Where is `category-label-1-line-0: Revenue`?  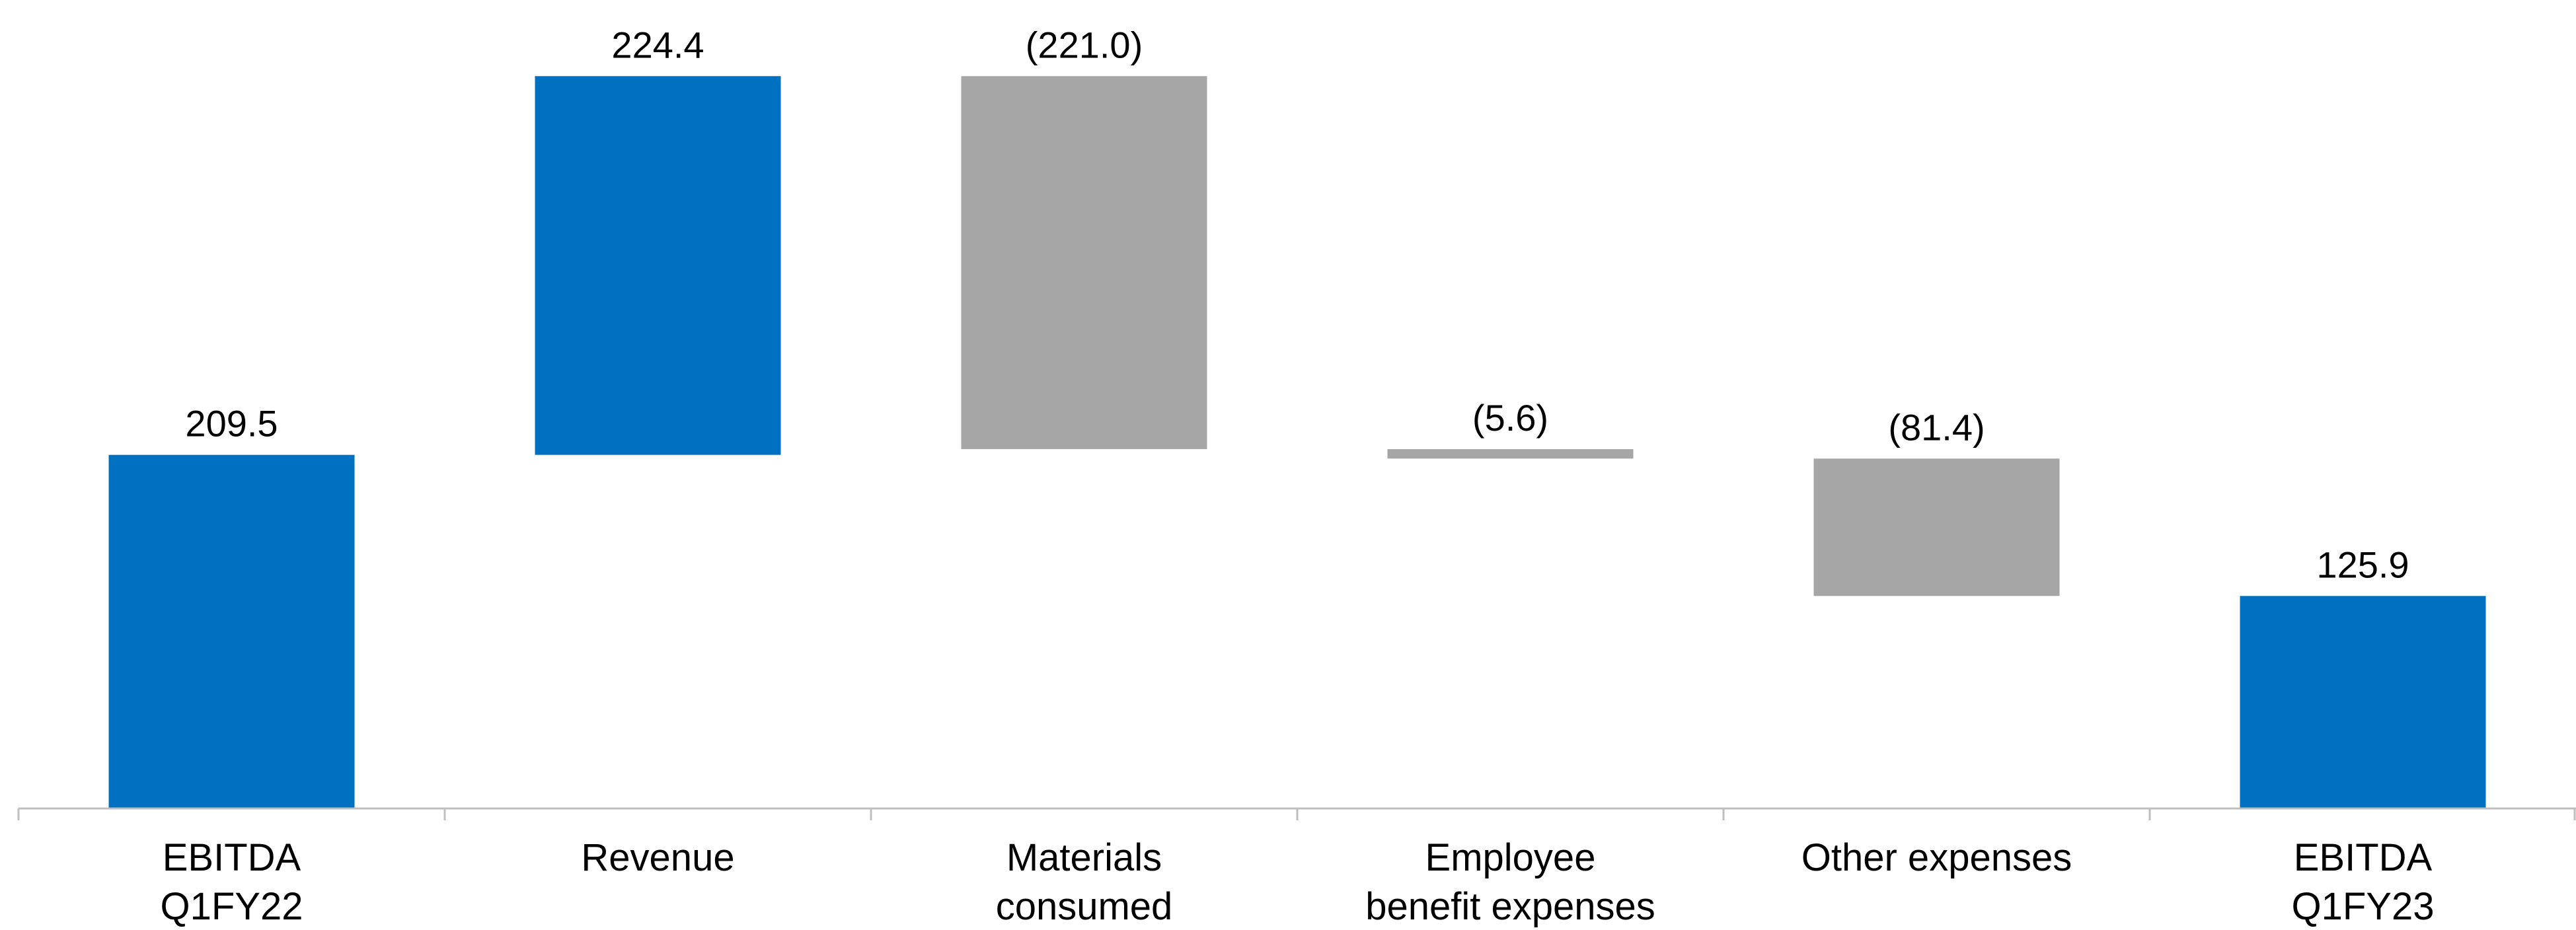 category-label-1-line-0: Revenue is located at coordinates (658, 857).